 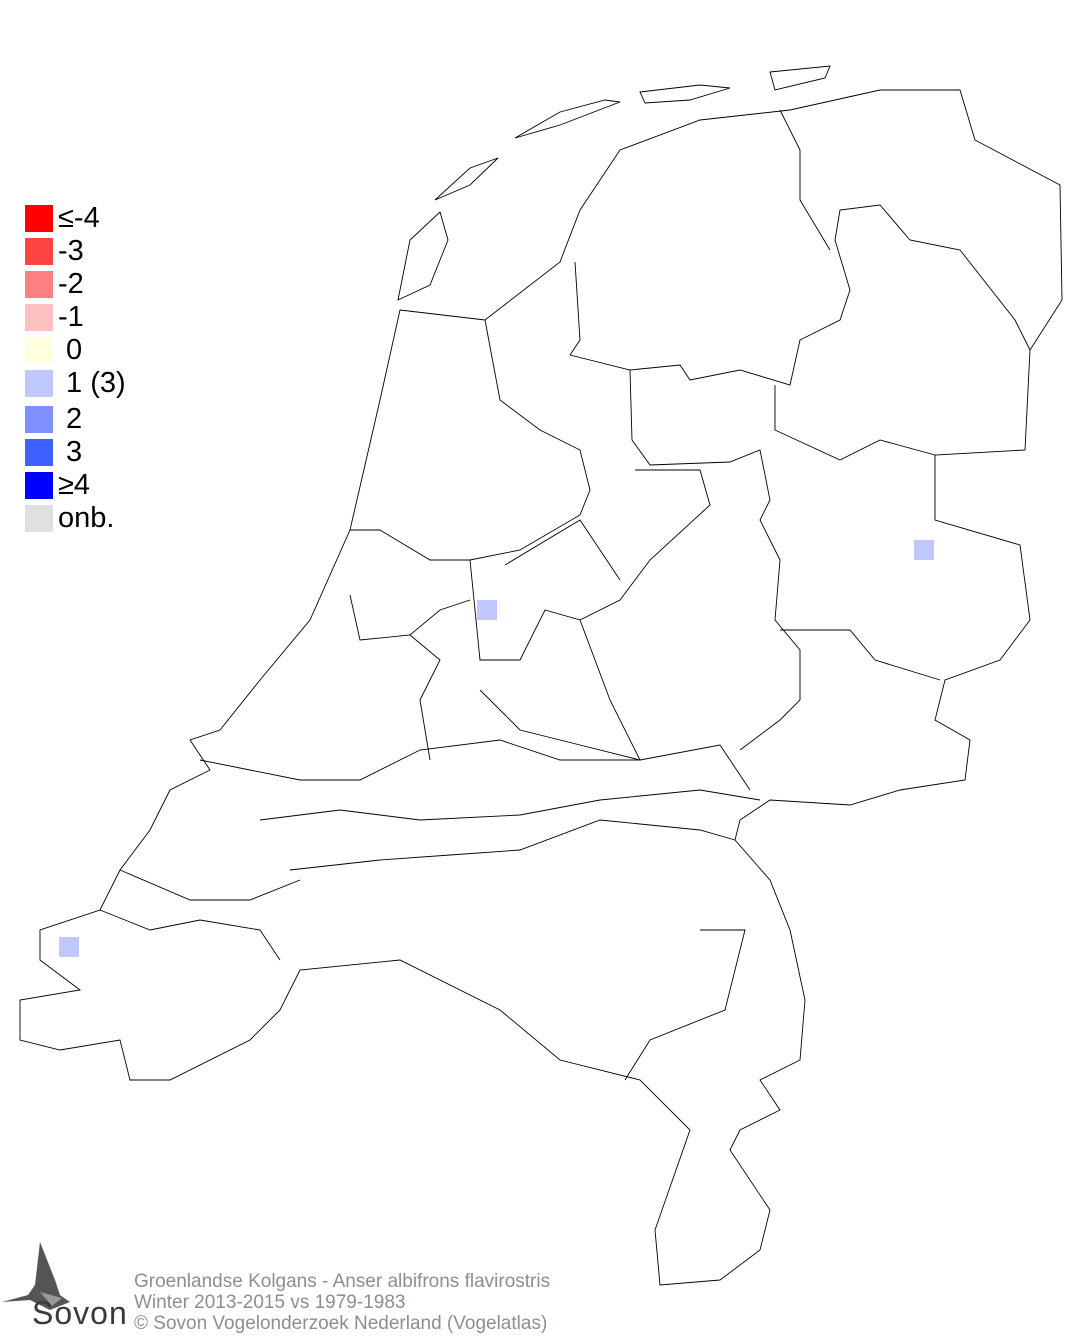 What do you see at coordinates (567, 119) in the screenshot?
I see `terschelling-island` at bounding box center [567, 119].